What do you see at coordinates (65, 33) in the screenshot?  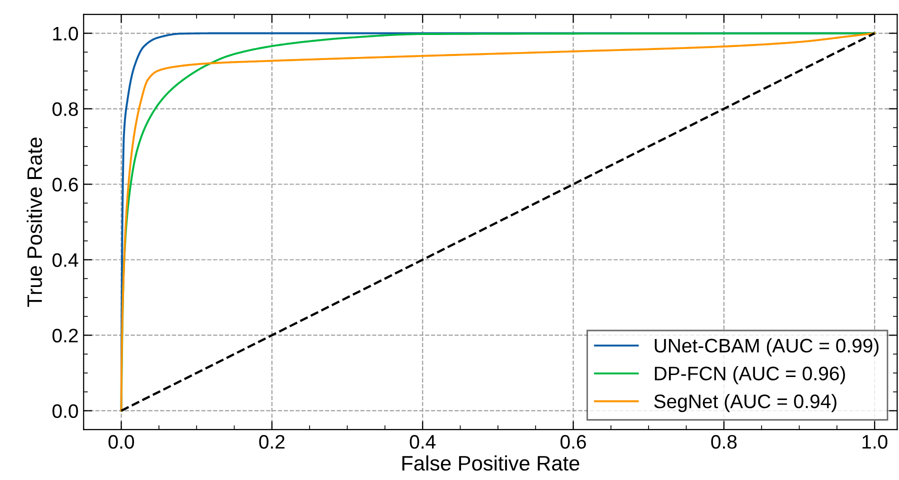 I see `y-tick-label: 1.0` at bounding box center [65, 33].